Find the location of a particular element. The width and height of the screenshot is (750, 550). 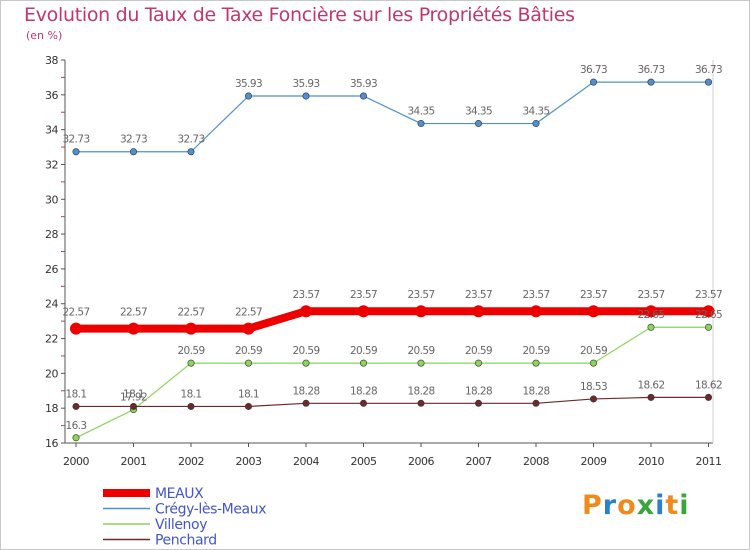

data-label-penchard: 18.62 is located at coordinates (708, 385).